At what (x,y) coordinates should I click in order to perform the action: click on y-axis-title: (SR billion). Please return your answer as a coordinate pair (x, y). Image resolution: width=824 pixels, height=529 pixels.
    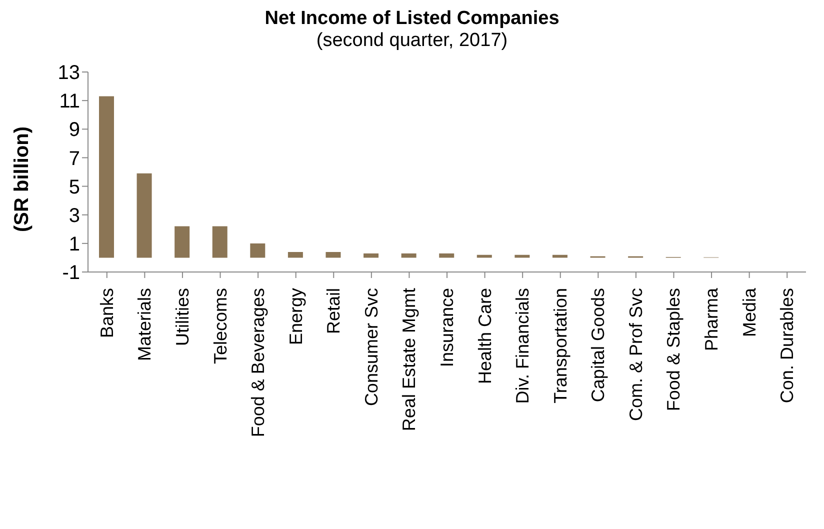
    Looking at the image, I should click on (22, 179).